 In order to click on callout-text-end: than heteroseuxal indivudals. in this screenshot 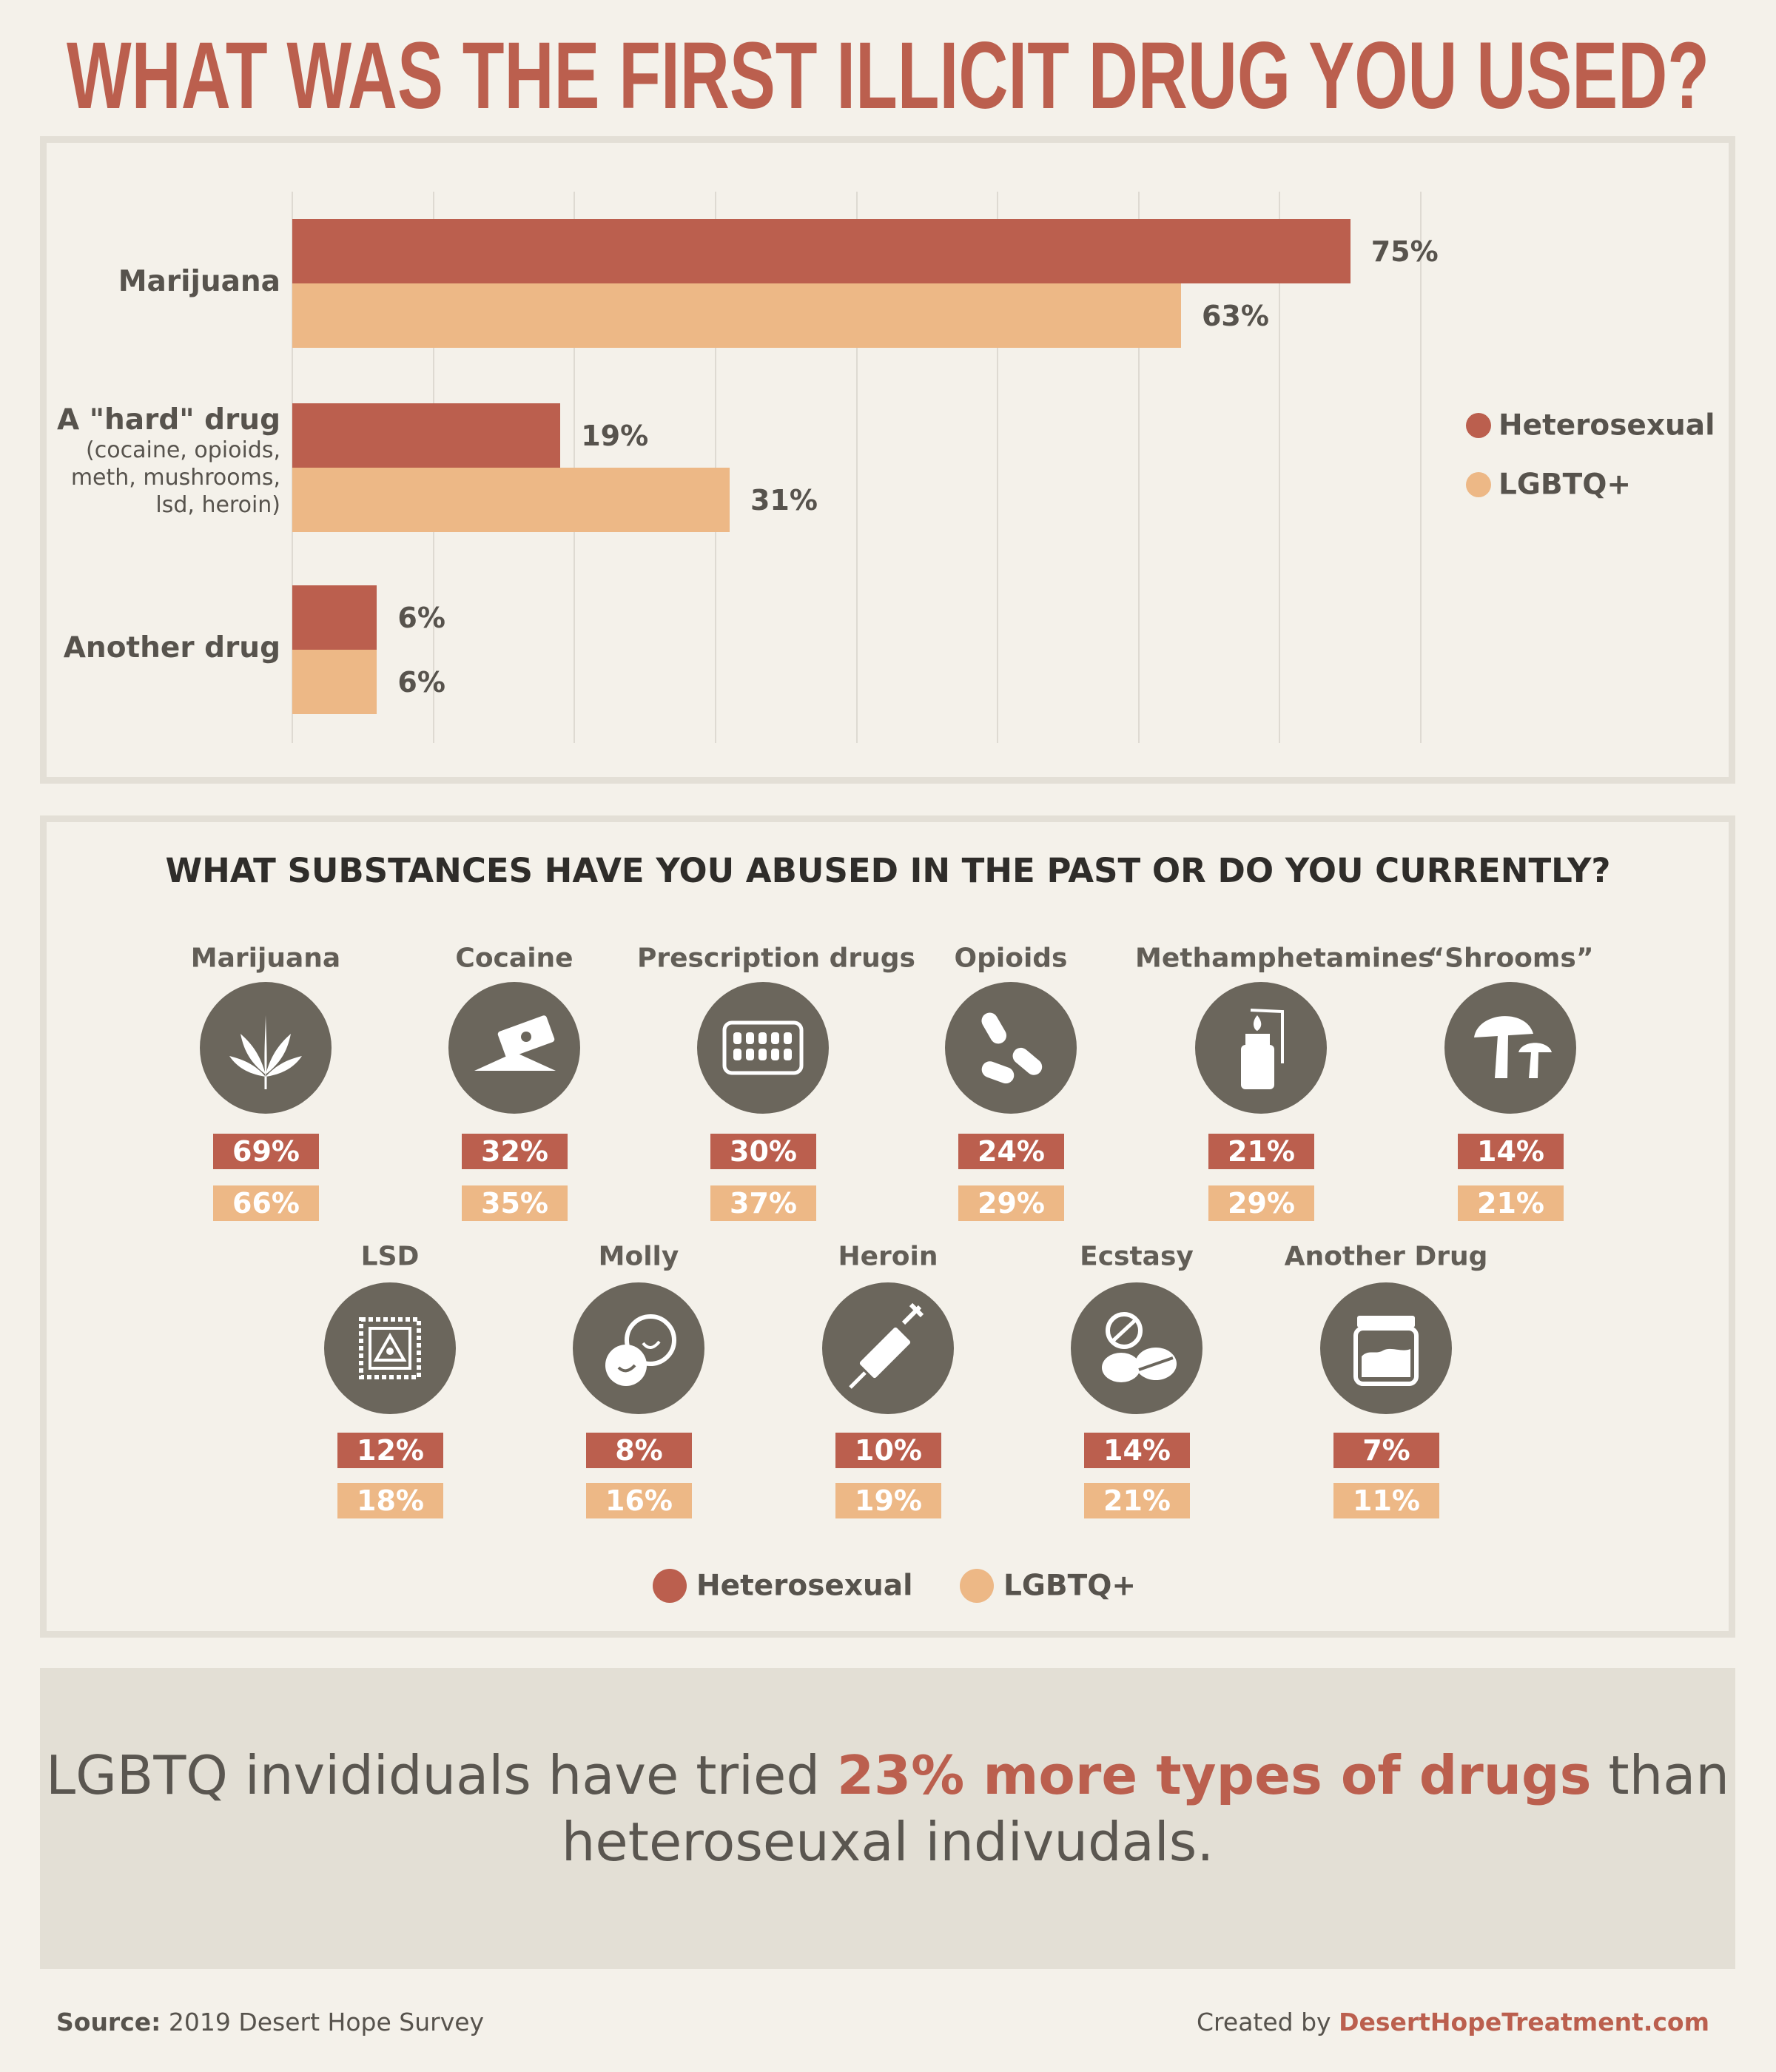, I will do `click(1145, 1808)`.